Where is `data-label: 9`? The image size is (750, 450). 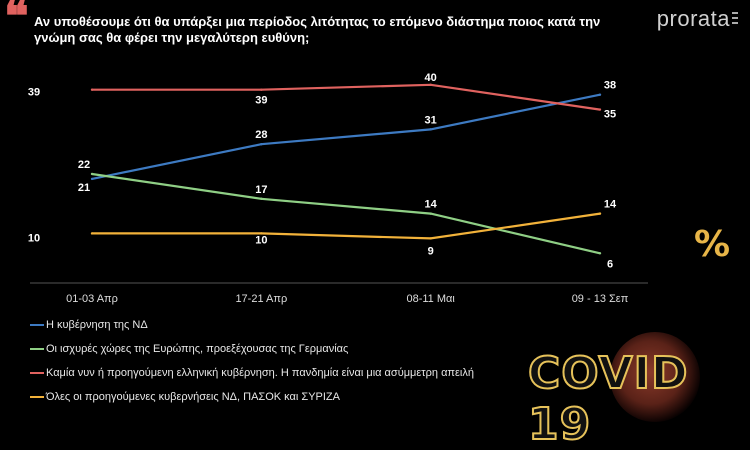 data-label: 9 is located at coordinates (431, 251).